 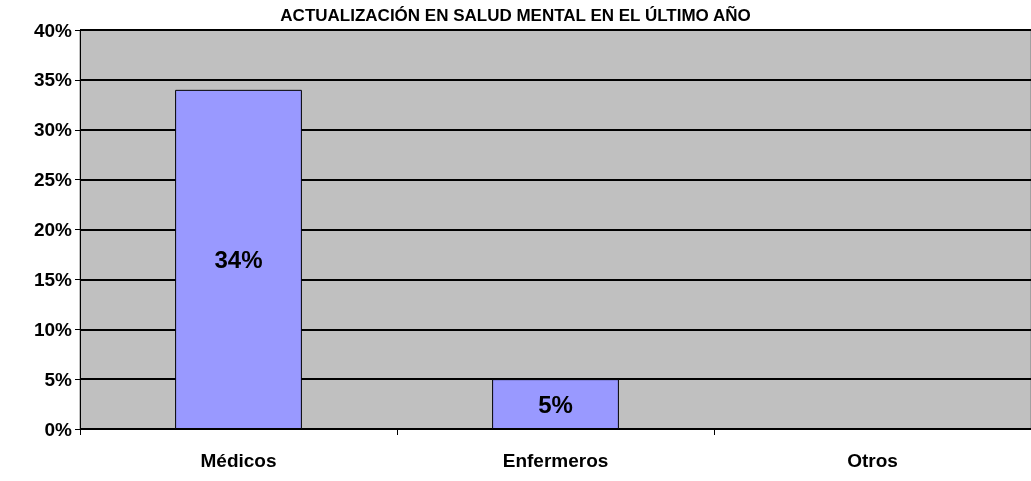 What do you see at coordinates (53, 180) in the screenshot?
I see `y-tick-label: 25%` at bounding box center [53, 180].